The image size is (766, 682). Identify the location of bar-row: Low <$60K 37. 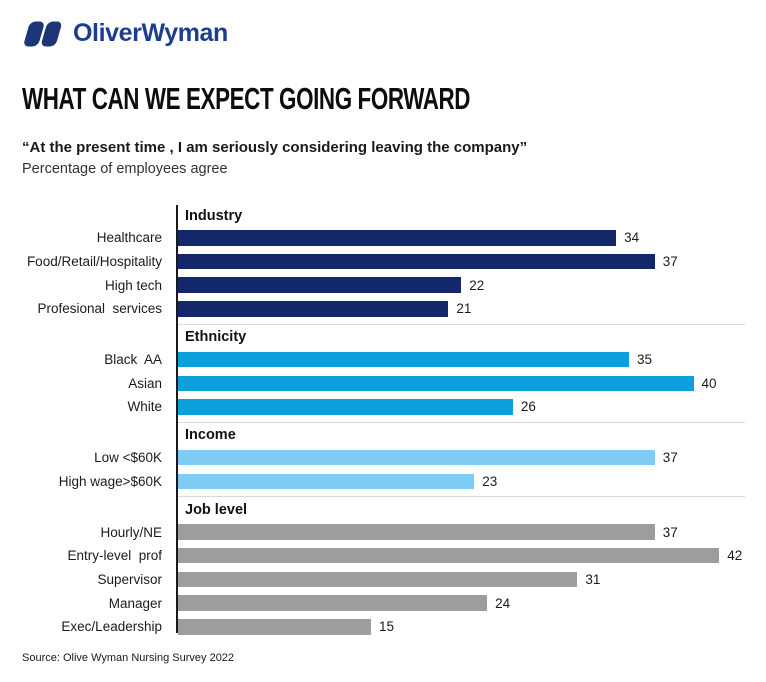
(383, 458).